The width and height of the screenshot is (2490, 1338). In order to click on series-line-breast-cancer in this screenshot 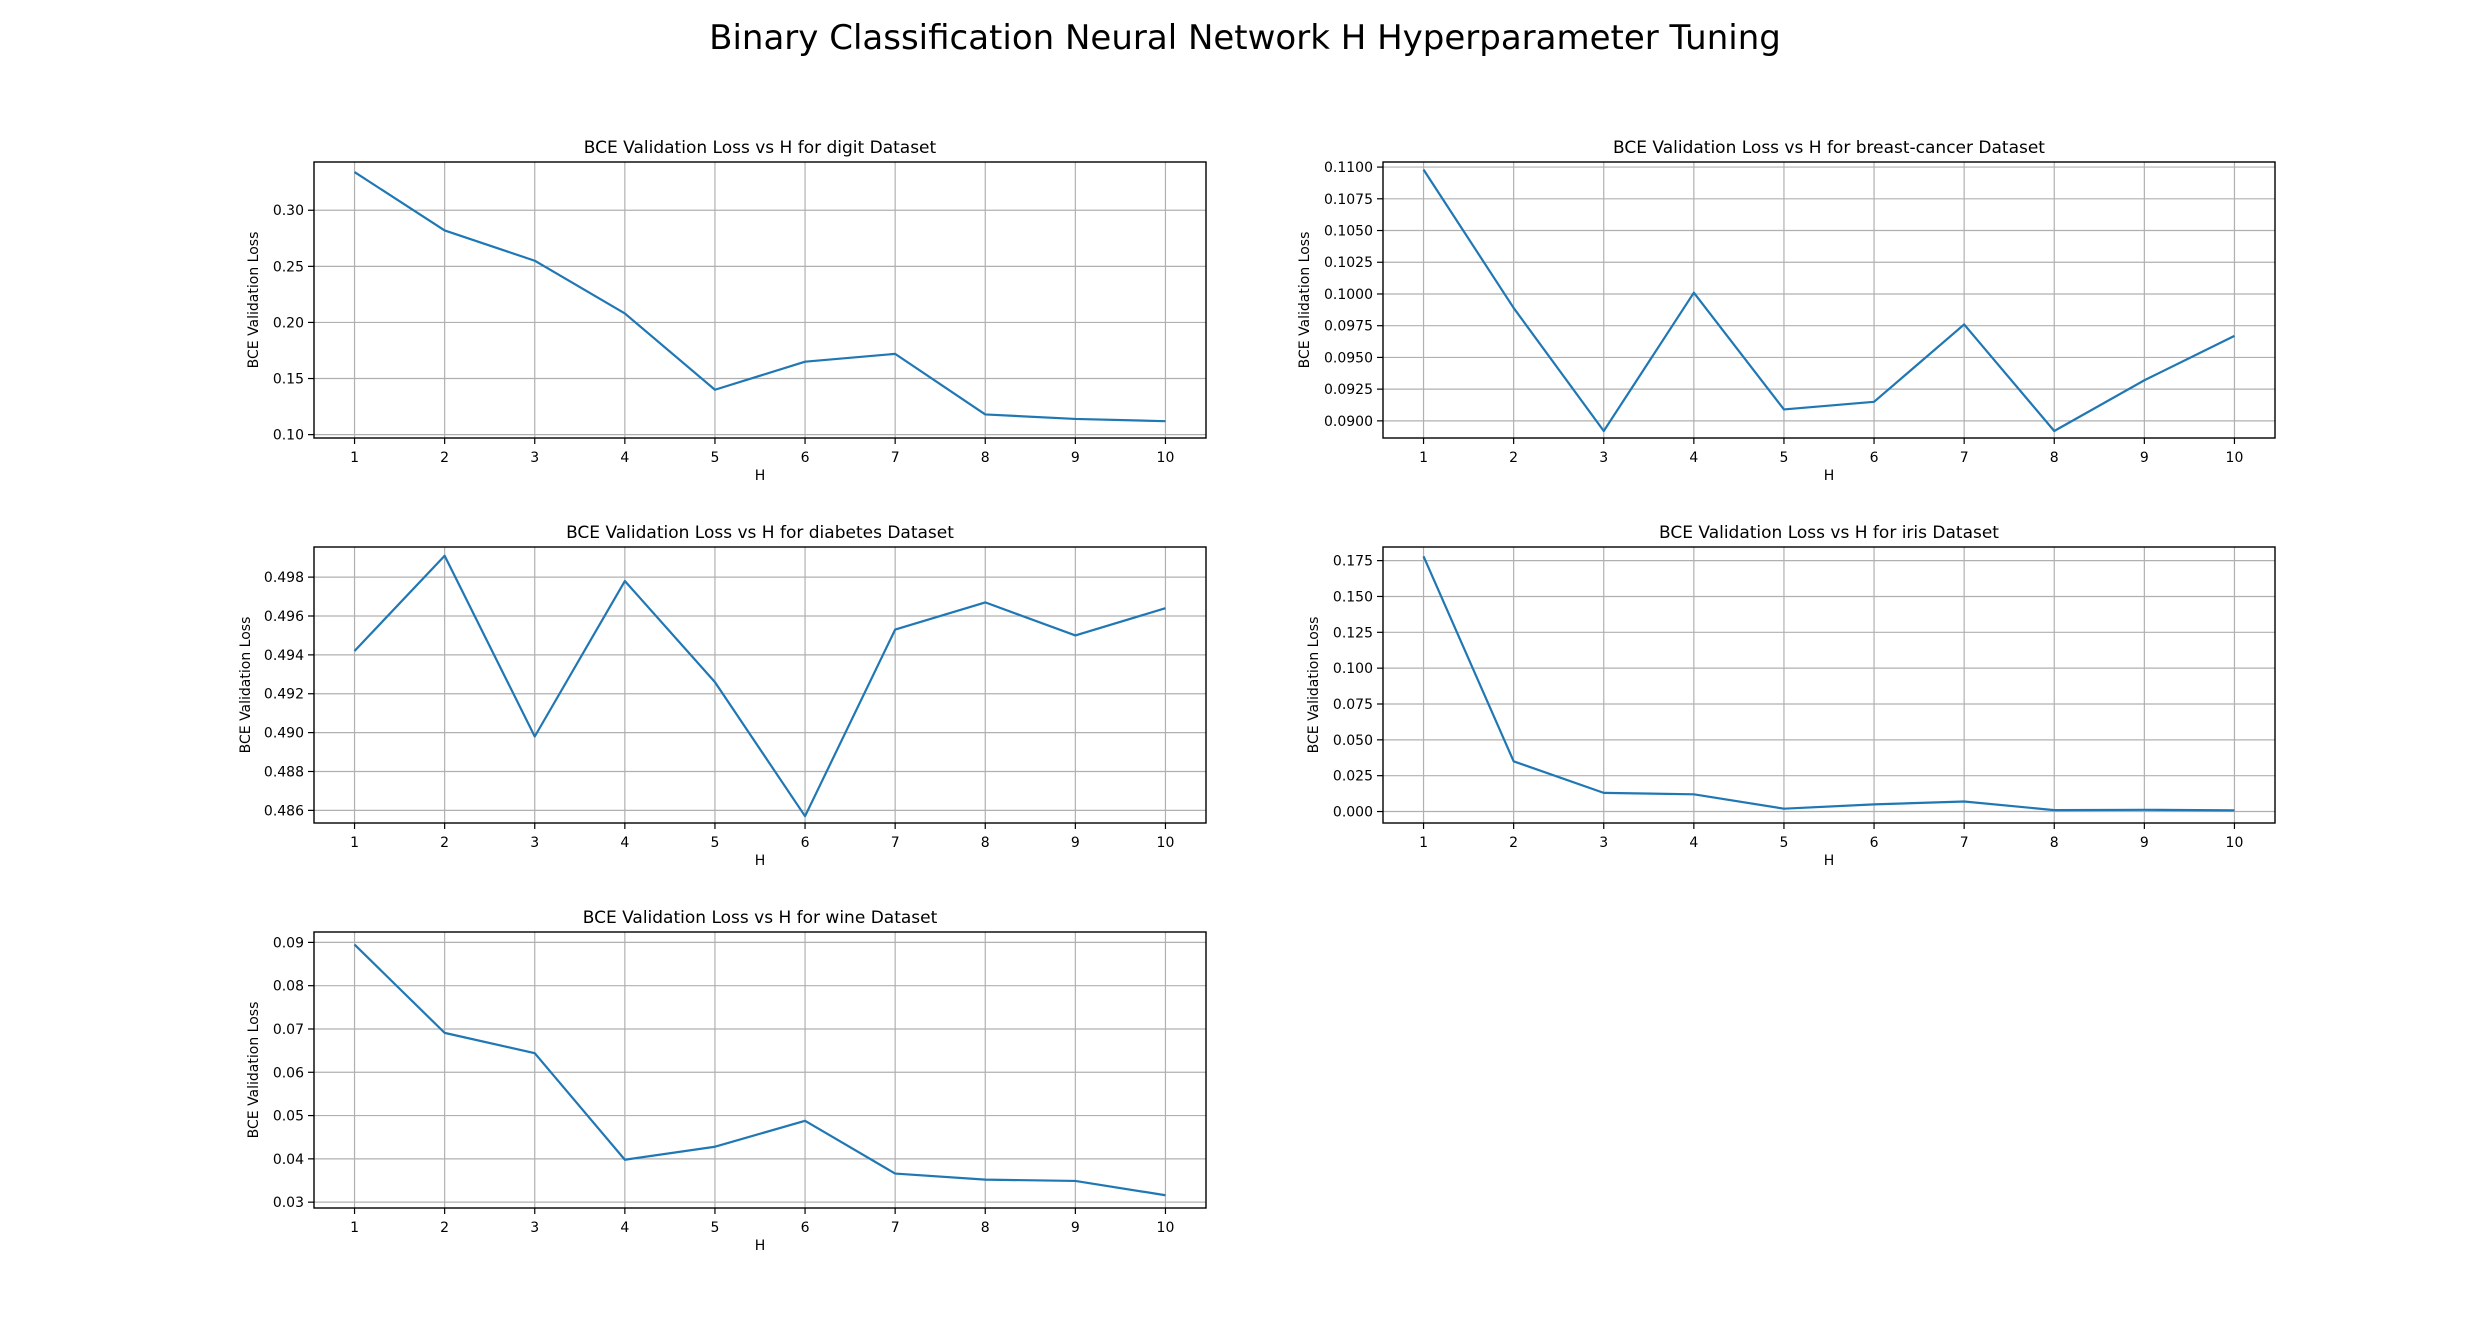, I will do `click(1828, 301)`.